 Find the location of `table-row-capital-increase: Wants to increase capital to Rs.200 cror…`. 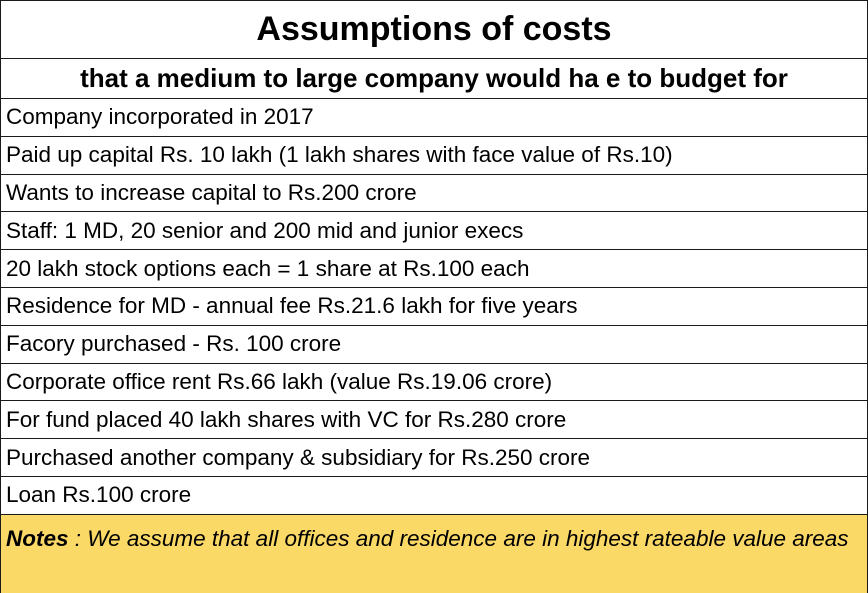

table-row-capital-increase: Wants to increase capital to Rs.200 cror… is located at coordinates (434, 194).